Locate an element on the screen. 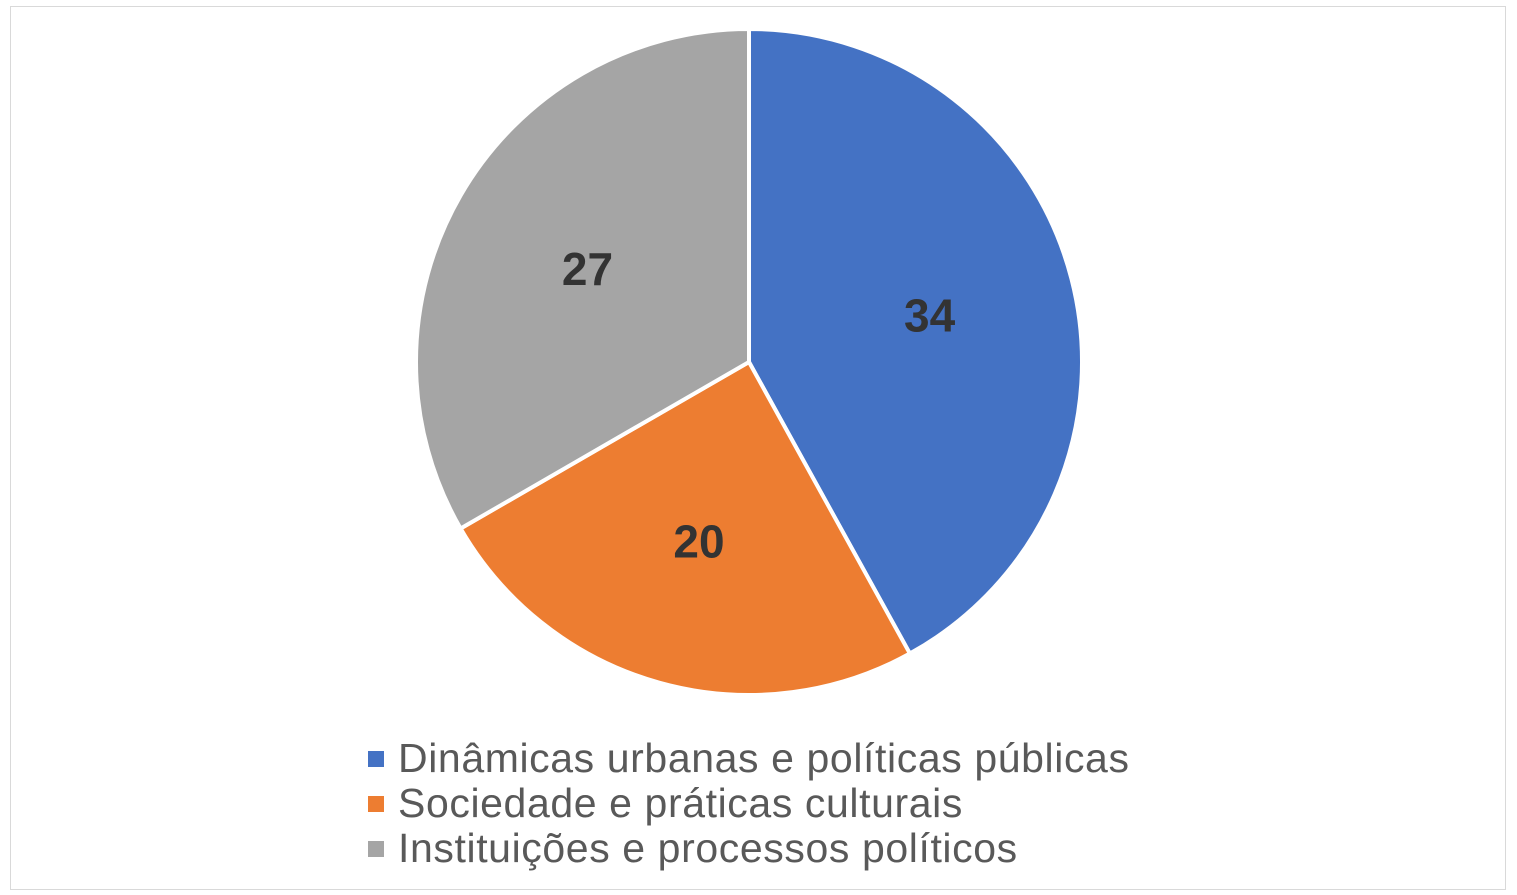 The image size is (1517, 895). data-label-instituicoes: 27 is located at coordinates (587, 269).